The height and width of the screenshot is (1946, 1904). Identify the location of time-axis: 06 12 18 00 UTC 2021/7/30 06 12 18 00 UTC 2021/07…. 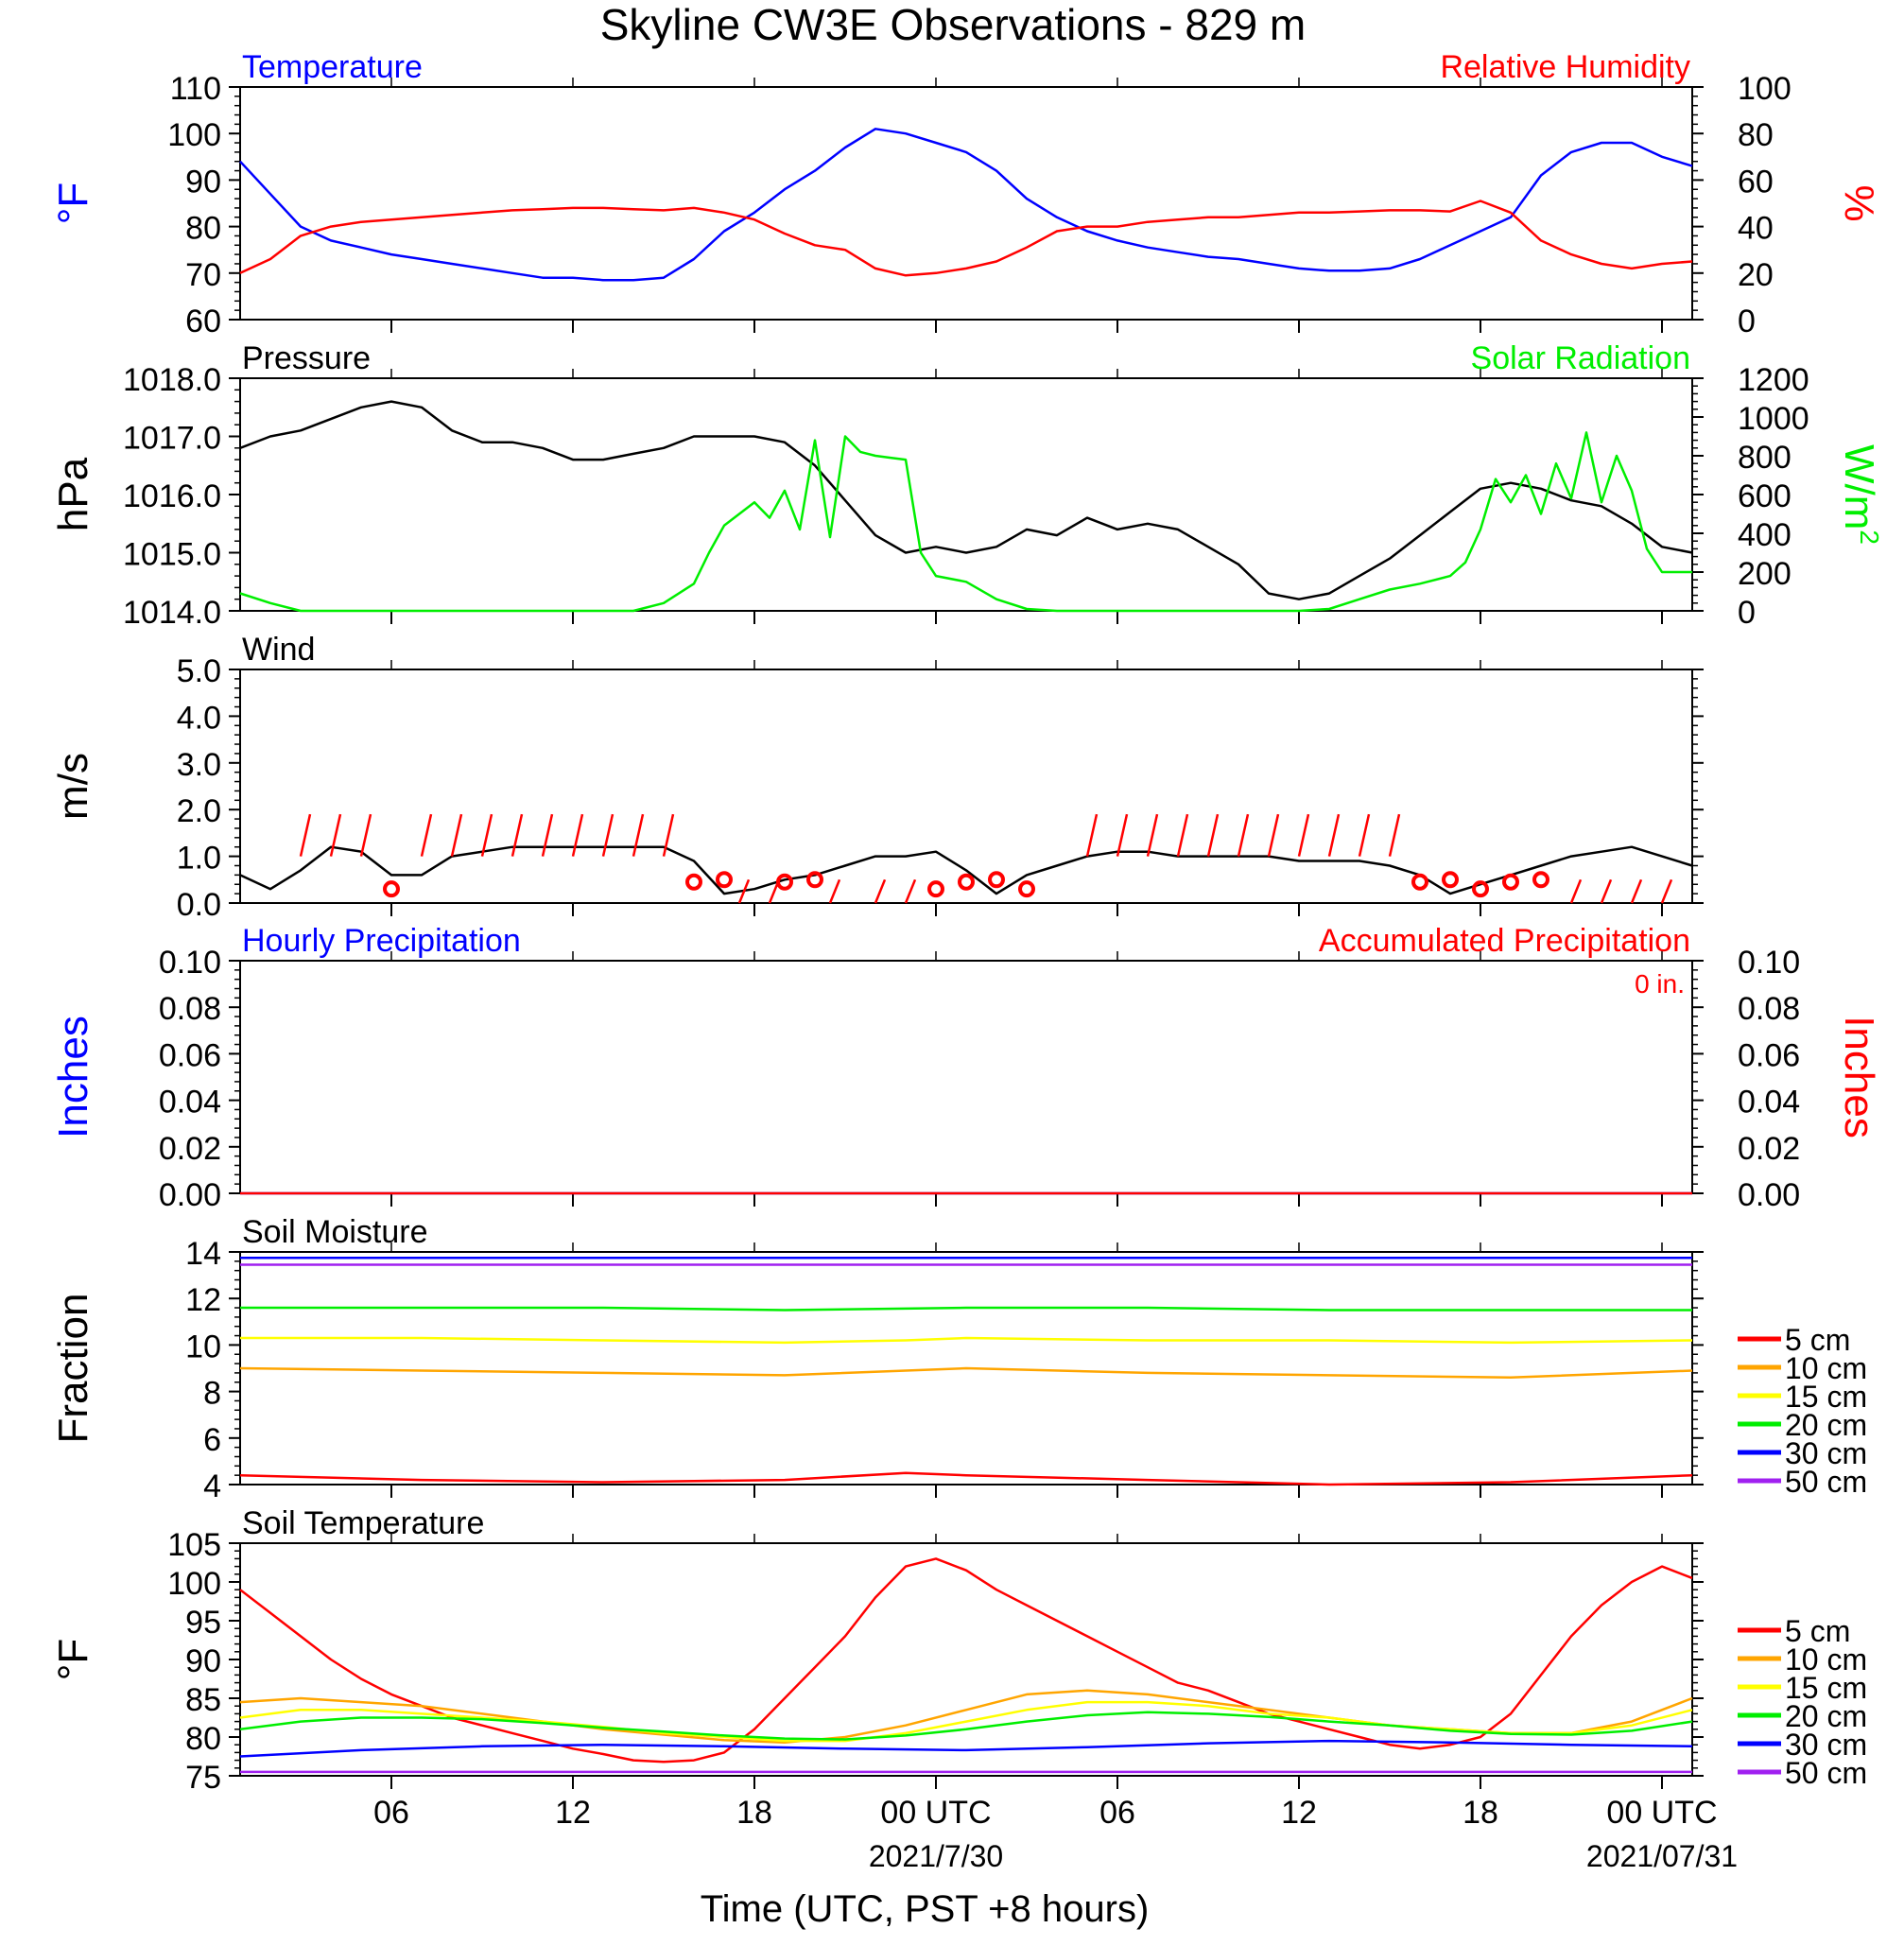
(1056, 1834).